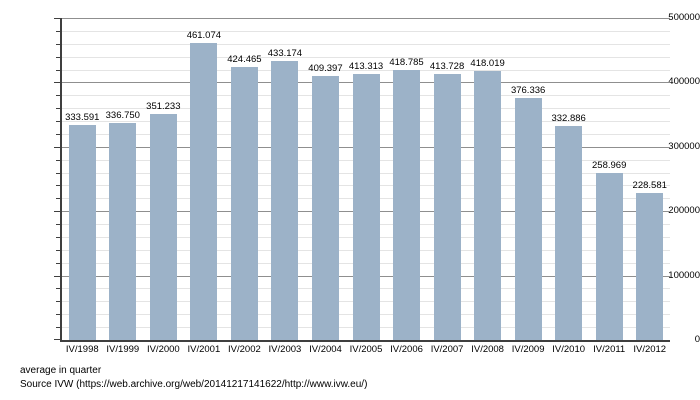 The width and height of the screenshot is (700, 400). Describe the element at coordinates (285, 349) in the screenshot. I see `x-axis-tick-label: IV/2003` at that location.